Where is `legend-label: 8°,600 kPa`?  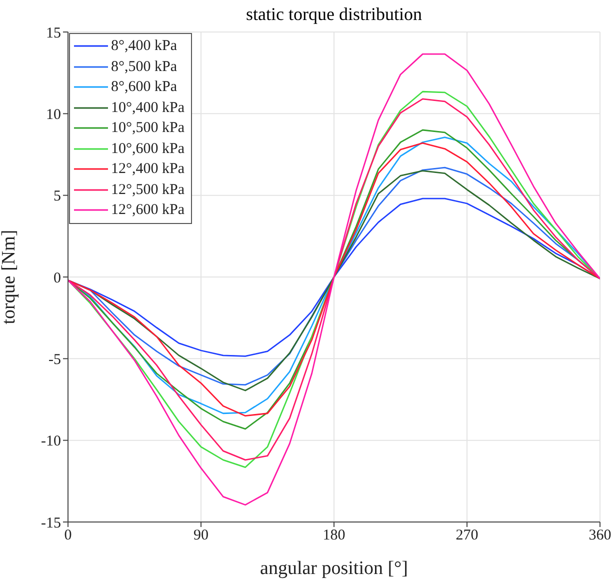
legend-label: 8°,600 kPa is located at coordinates (144, 87).